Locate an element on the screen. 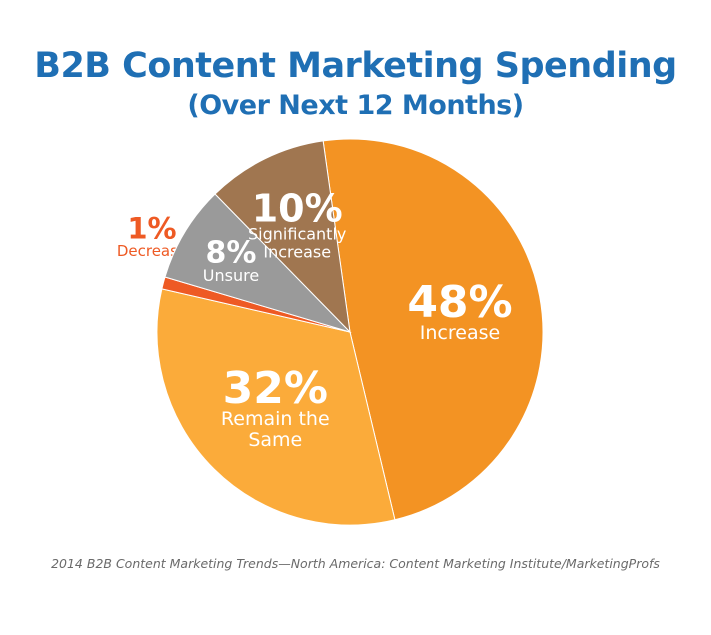 The width and height of the screenshot is (711, 635). pie-slice-unsure is located at coordinates (258, 263).